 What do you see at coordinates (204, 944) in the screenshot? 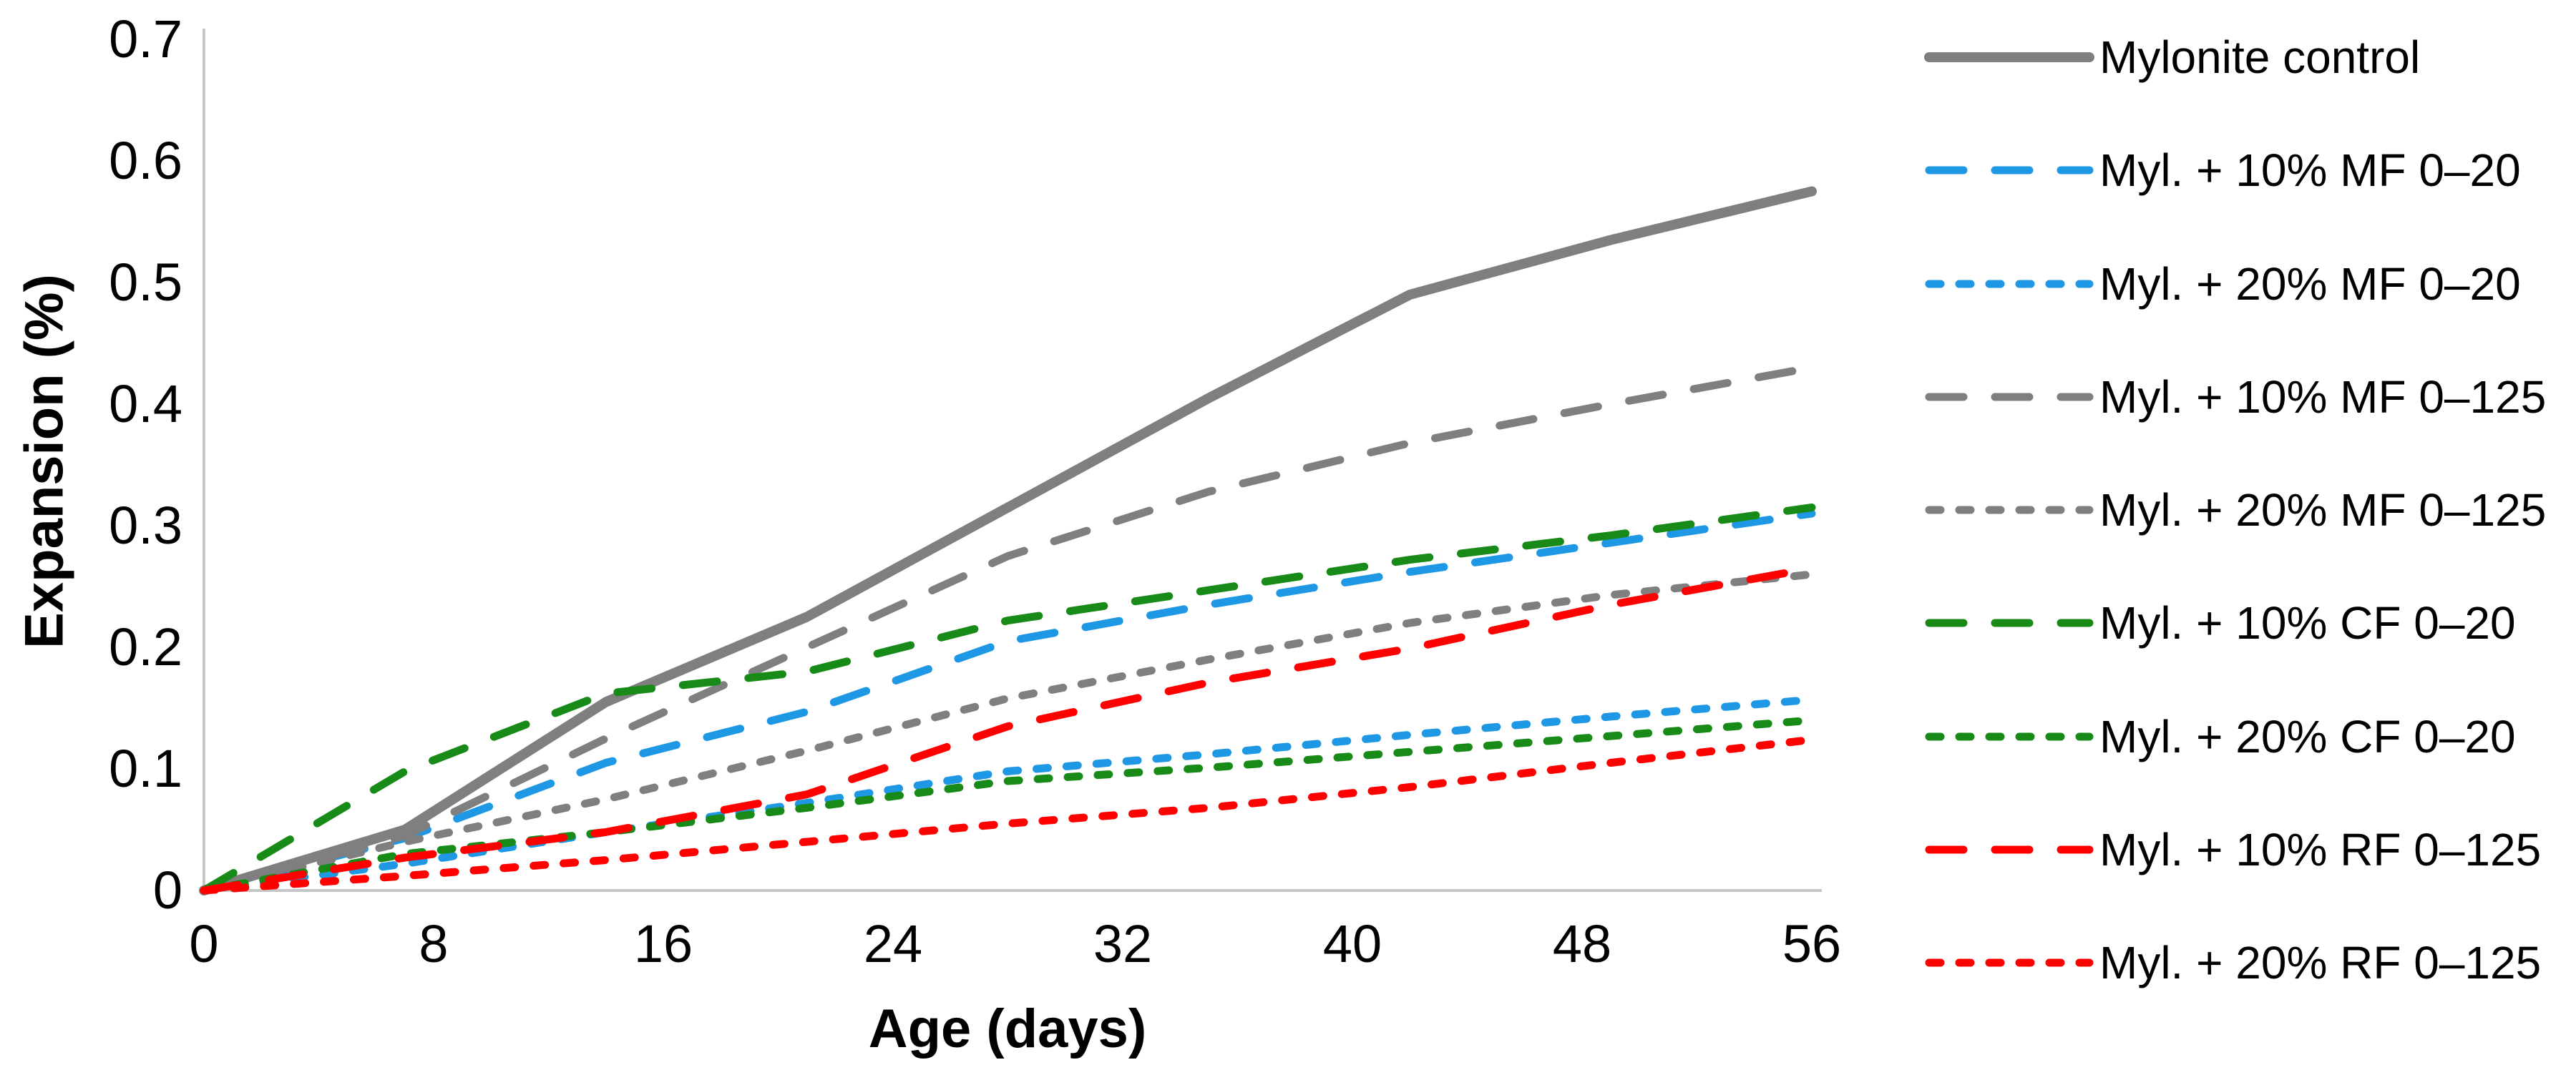
I see `x-tick-label: 0` at bounding box center [204, 944].